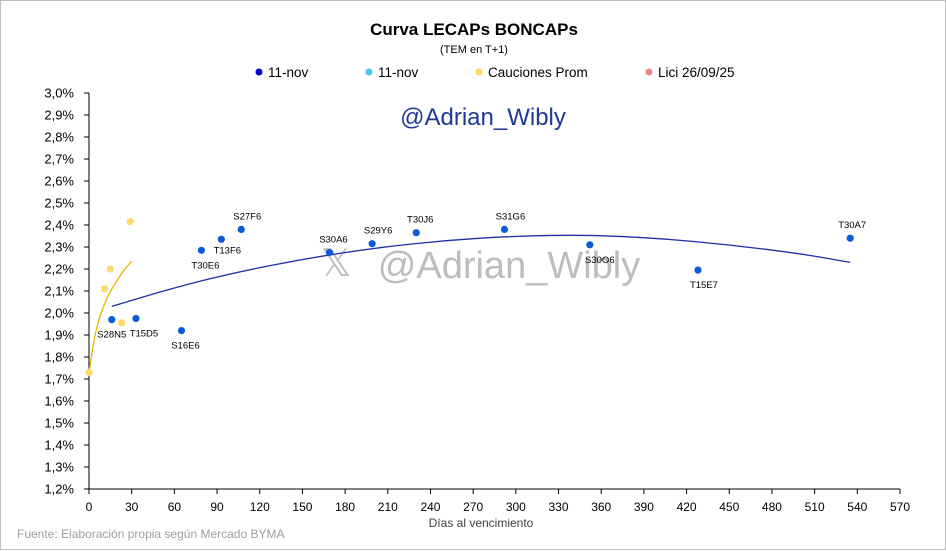 The image size is (946, 551). Describe the element at coordinates (698, 270) in the screenshot. I see `point-t15e7` at that location.